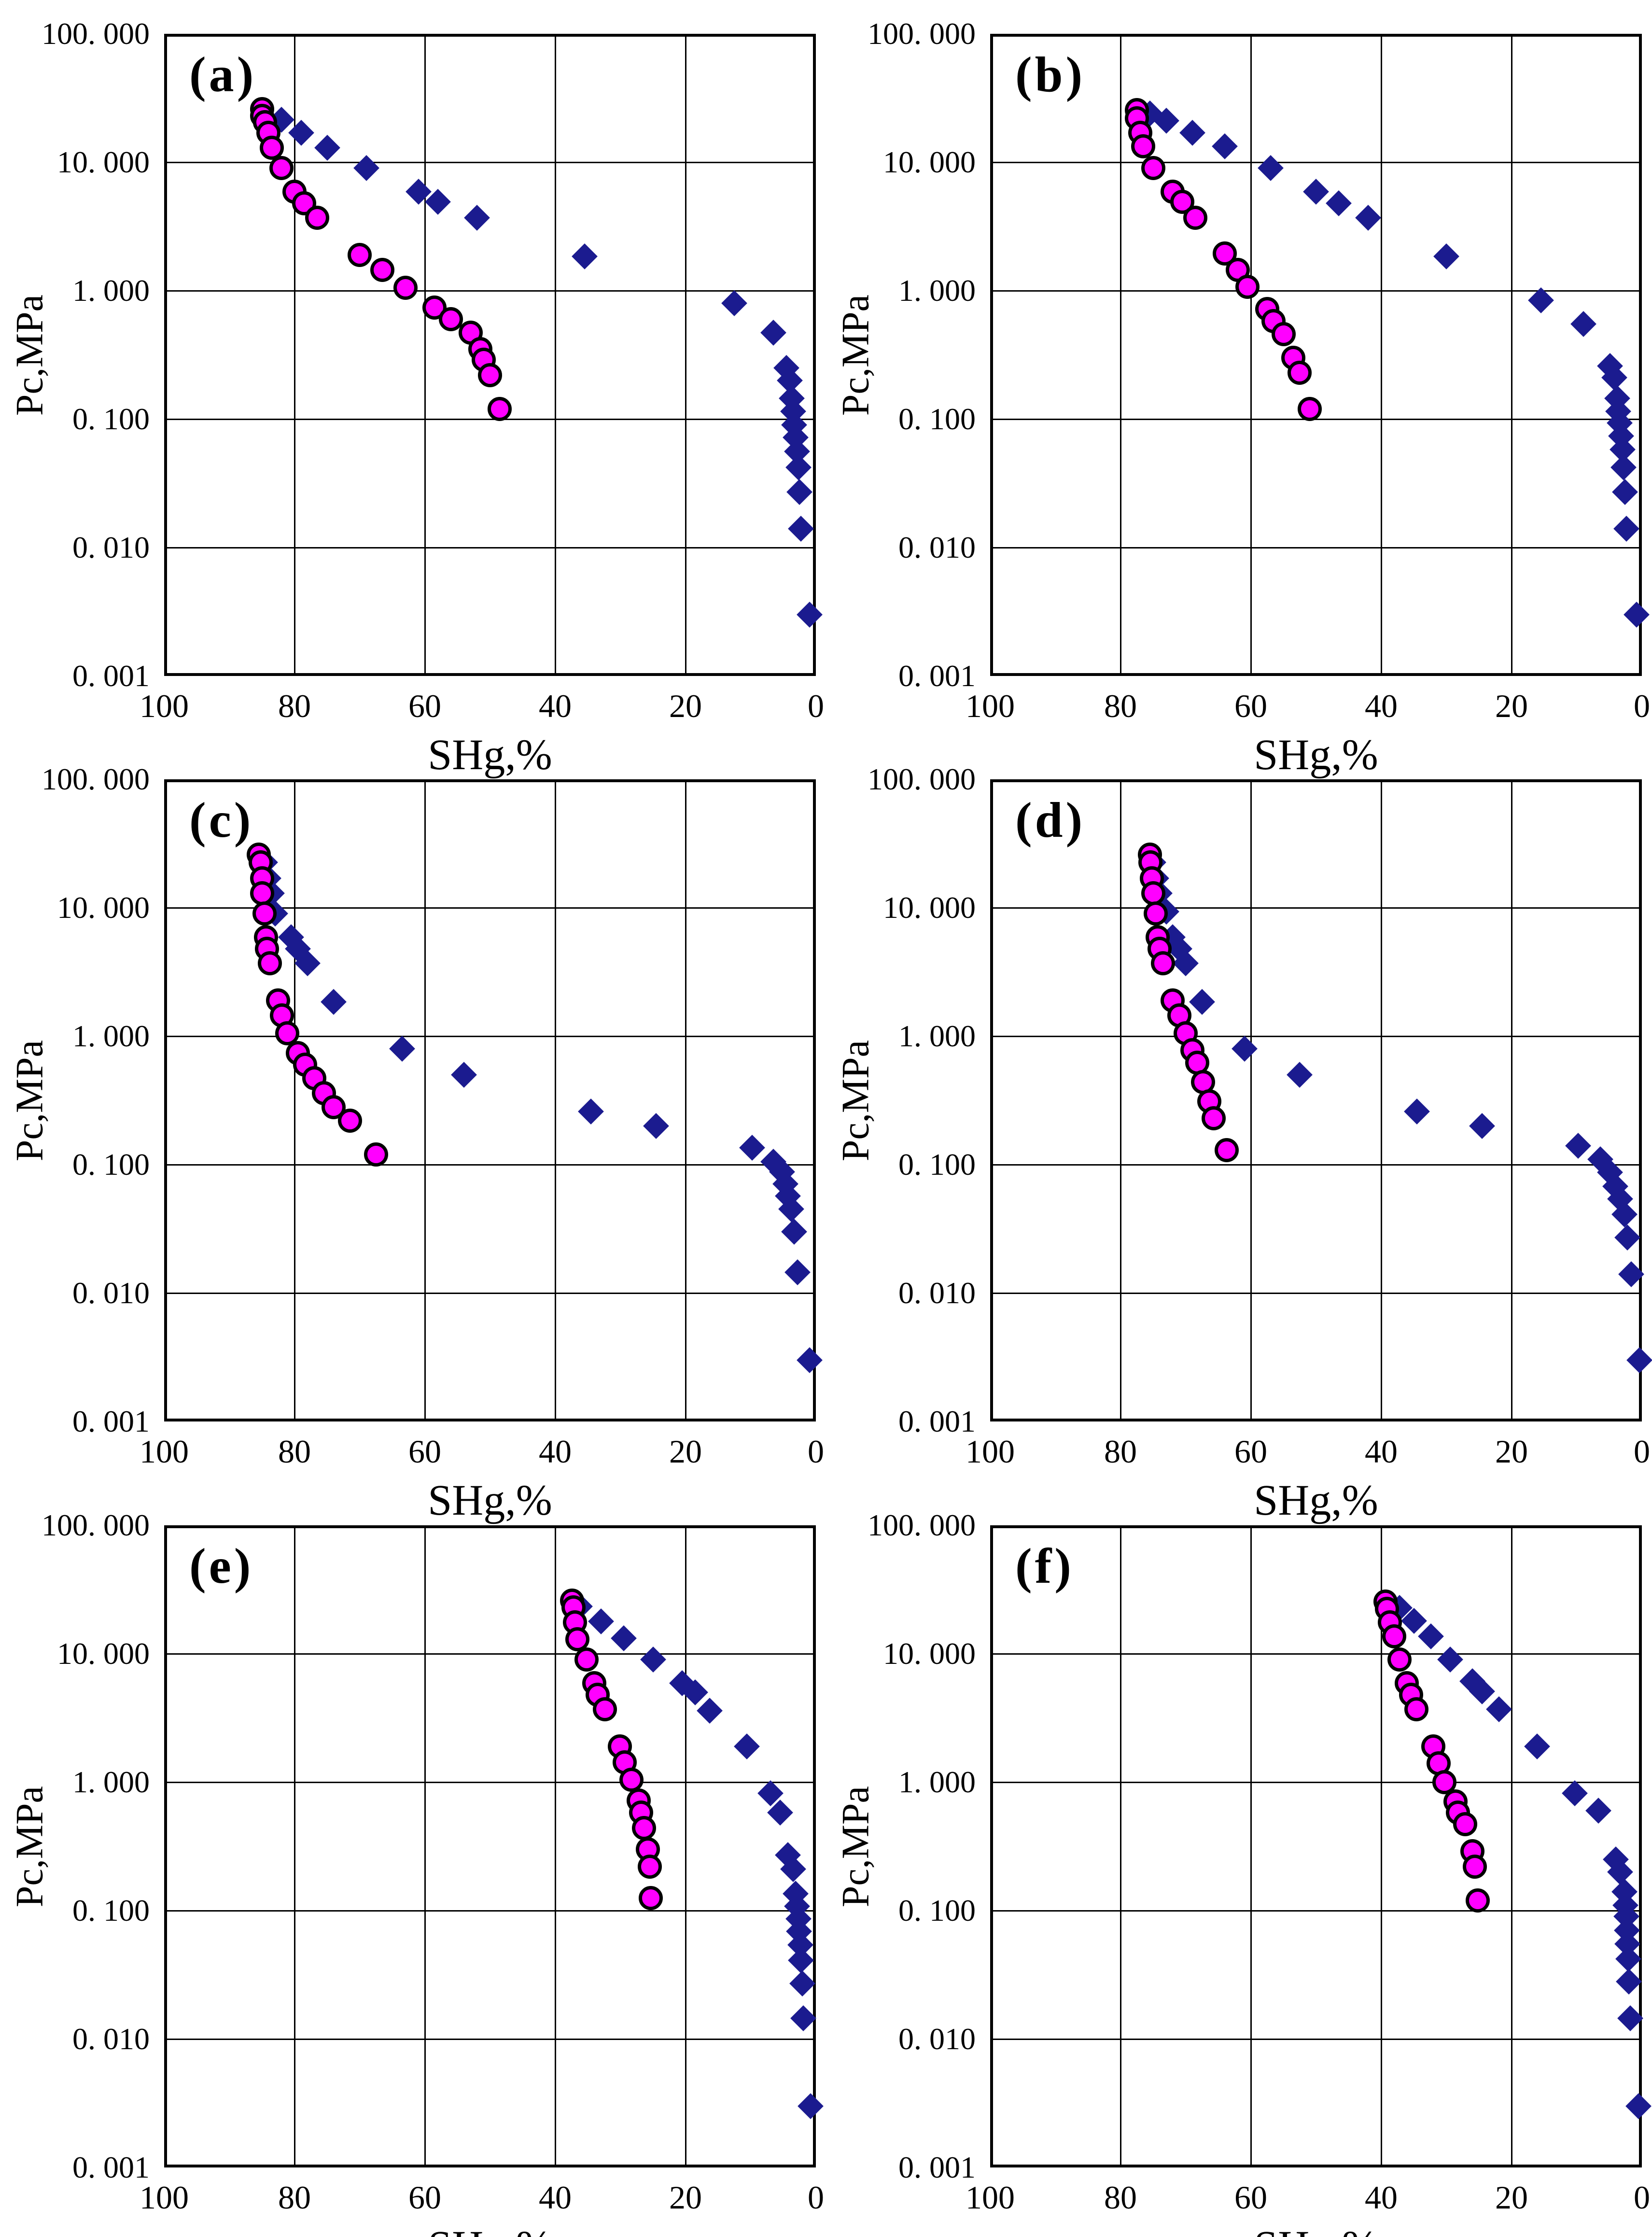  I want to click on x-tick-label: 0, so click(816, 2198).